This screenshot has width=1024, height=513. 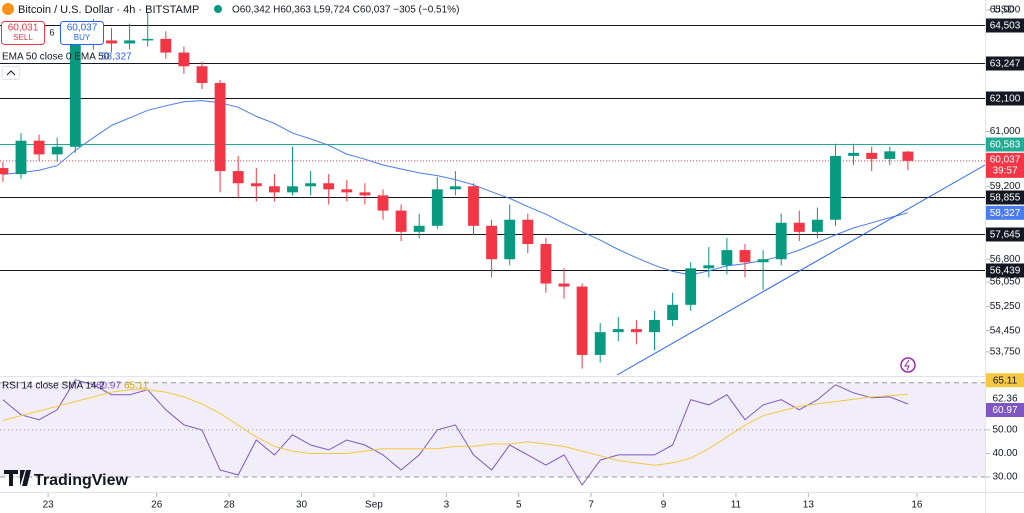 What do you see at coordinates (230, 505) in the screenshot?
I see `x-tick-label: 28` at bounding box center [230, 505].